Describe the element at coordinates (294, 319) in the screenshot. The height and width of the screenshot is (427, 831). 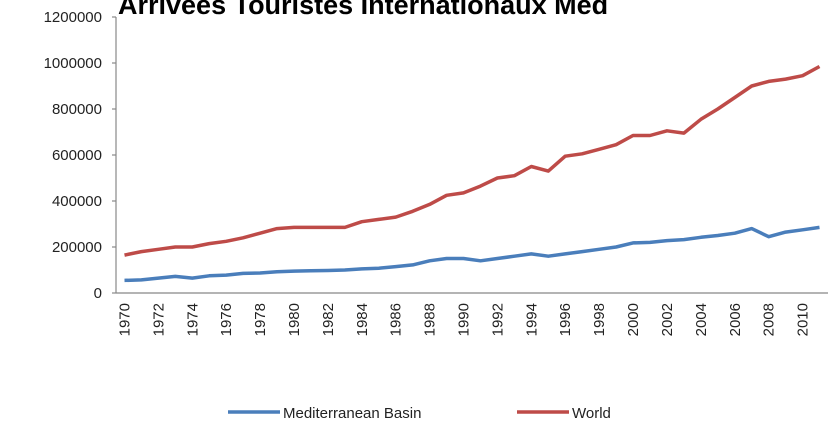
I see `x-tick-label: 1980` at that location.